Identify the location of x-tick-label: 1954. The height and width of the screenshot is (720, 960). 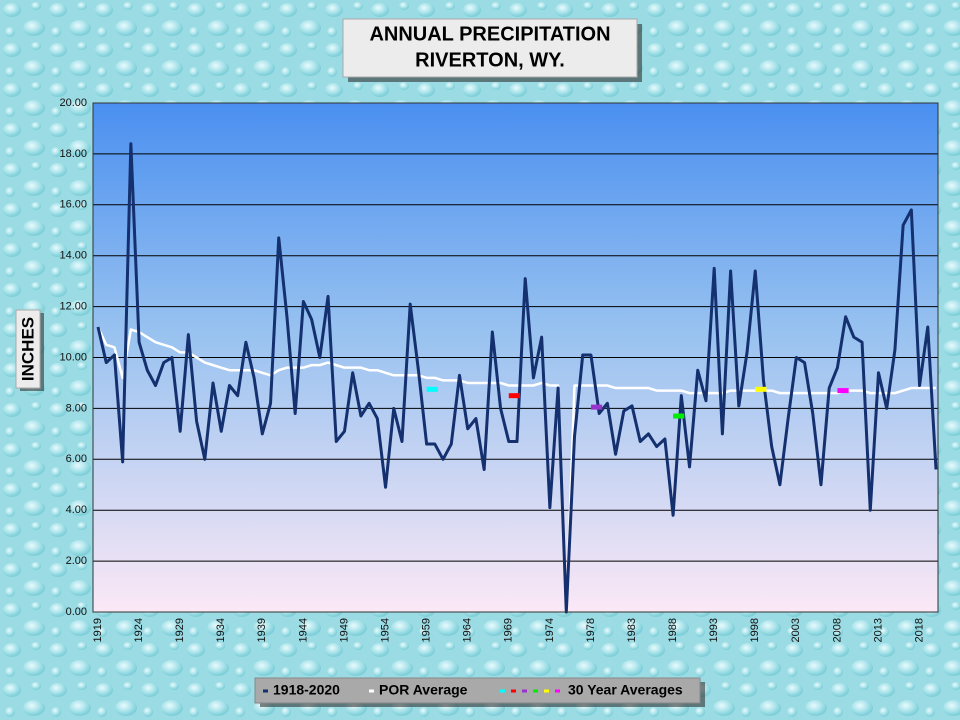
(385, 630).